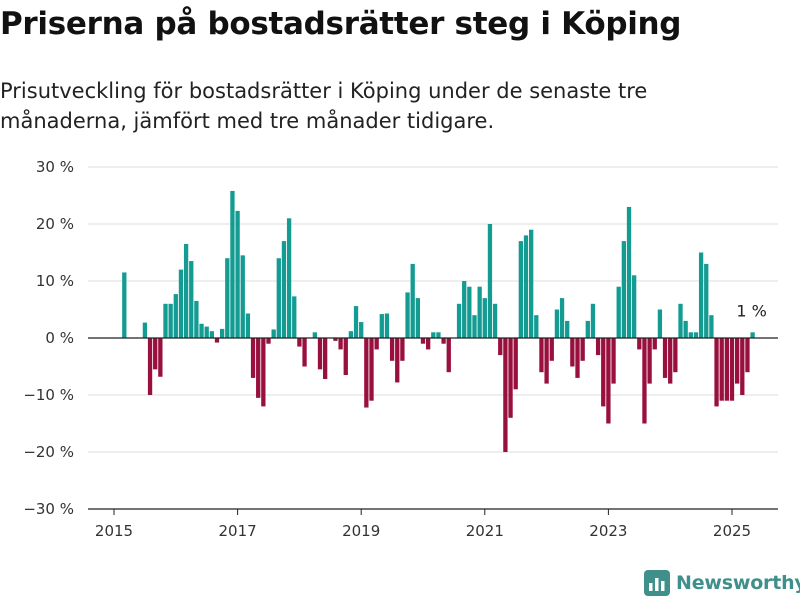  Describe the element at coordinates (361, 531) in the screenshot. I see `x-tick-label: 2019` at that location.